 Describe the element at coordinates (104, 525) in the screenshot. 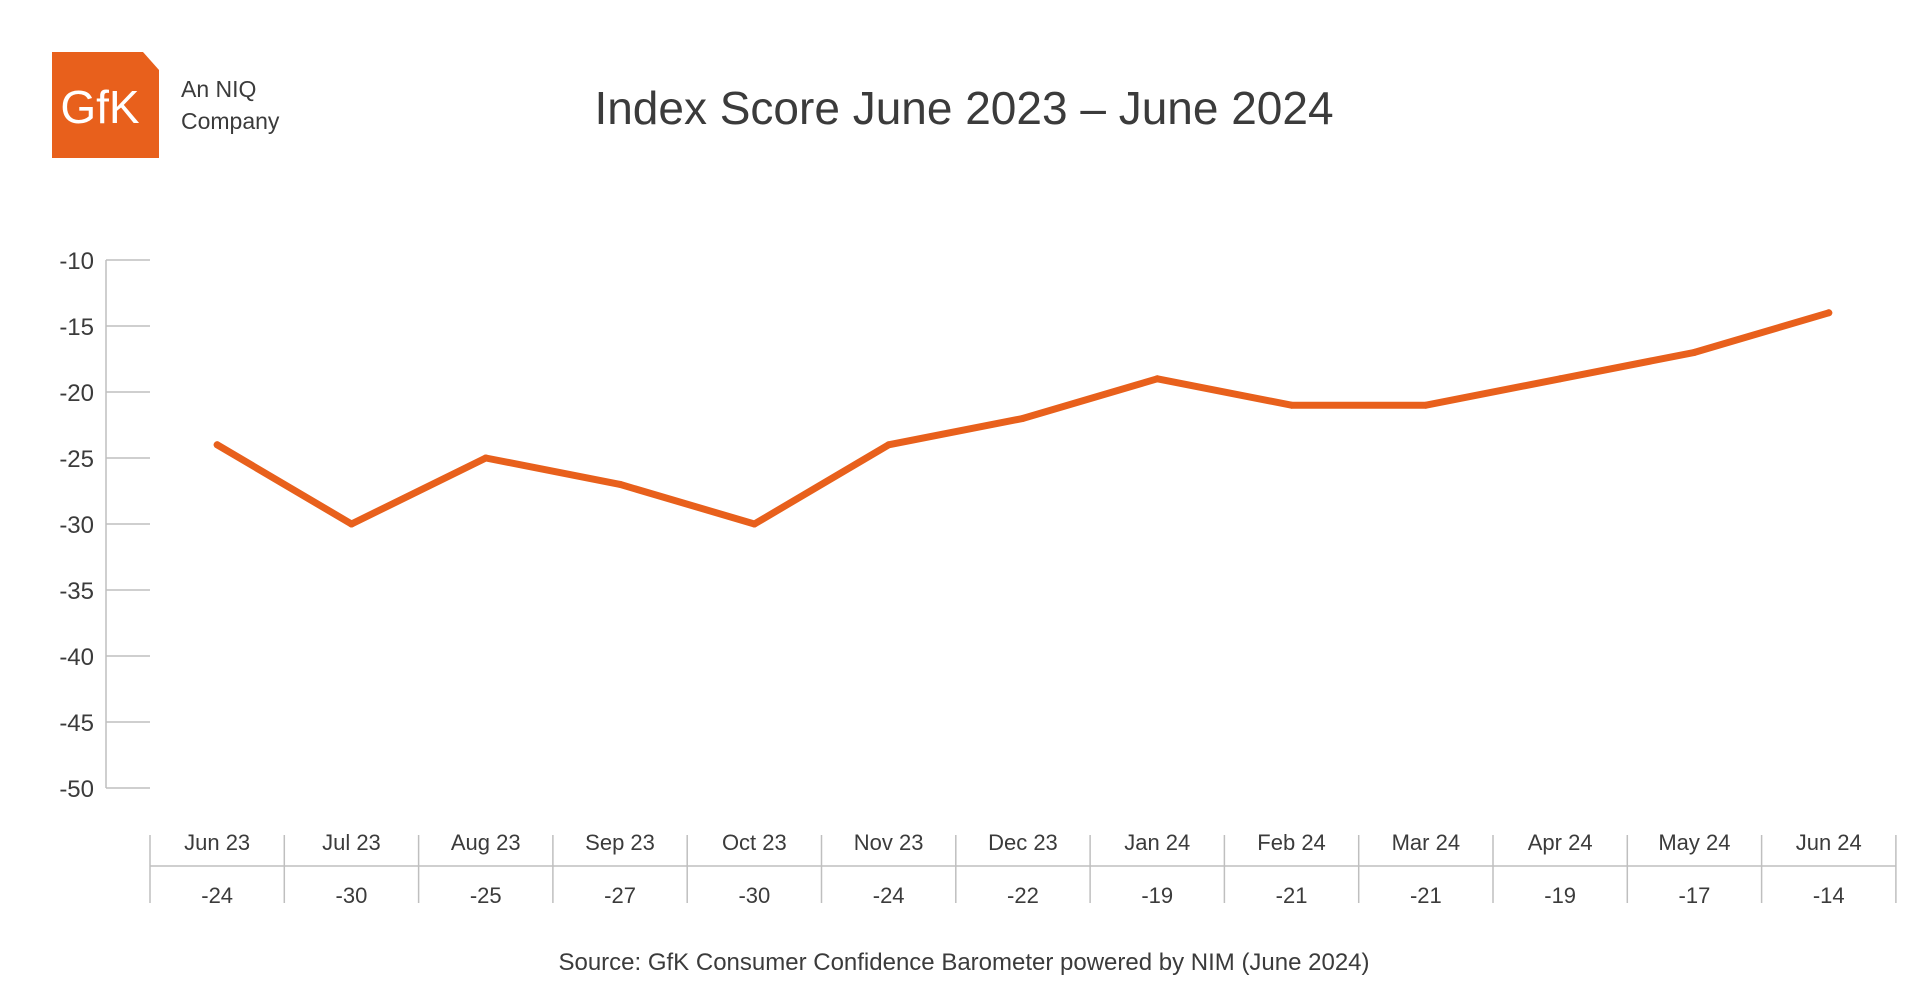

I see `y-axis: -10 -15 -20 -25 -30 -35 -40 -45 -50` at that location.